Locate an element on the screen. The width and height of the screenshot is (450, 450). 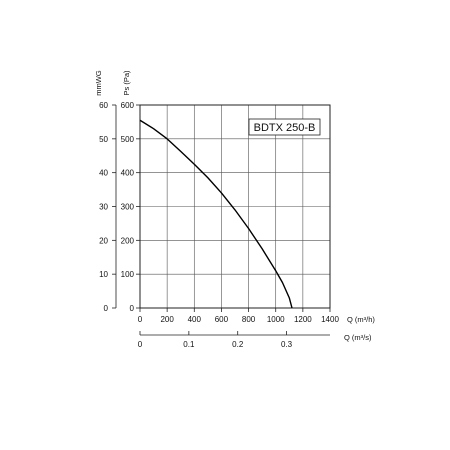
x-secondary-axis-title: Q (m³/s) is located at coordinates (358, 337).